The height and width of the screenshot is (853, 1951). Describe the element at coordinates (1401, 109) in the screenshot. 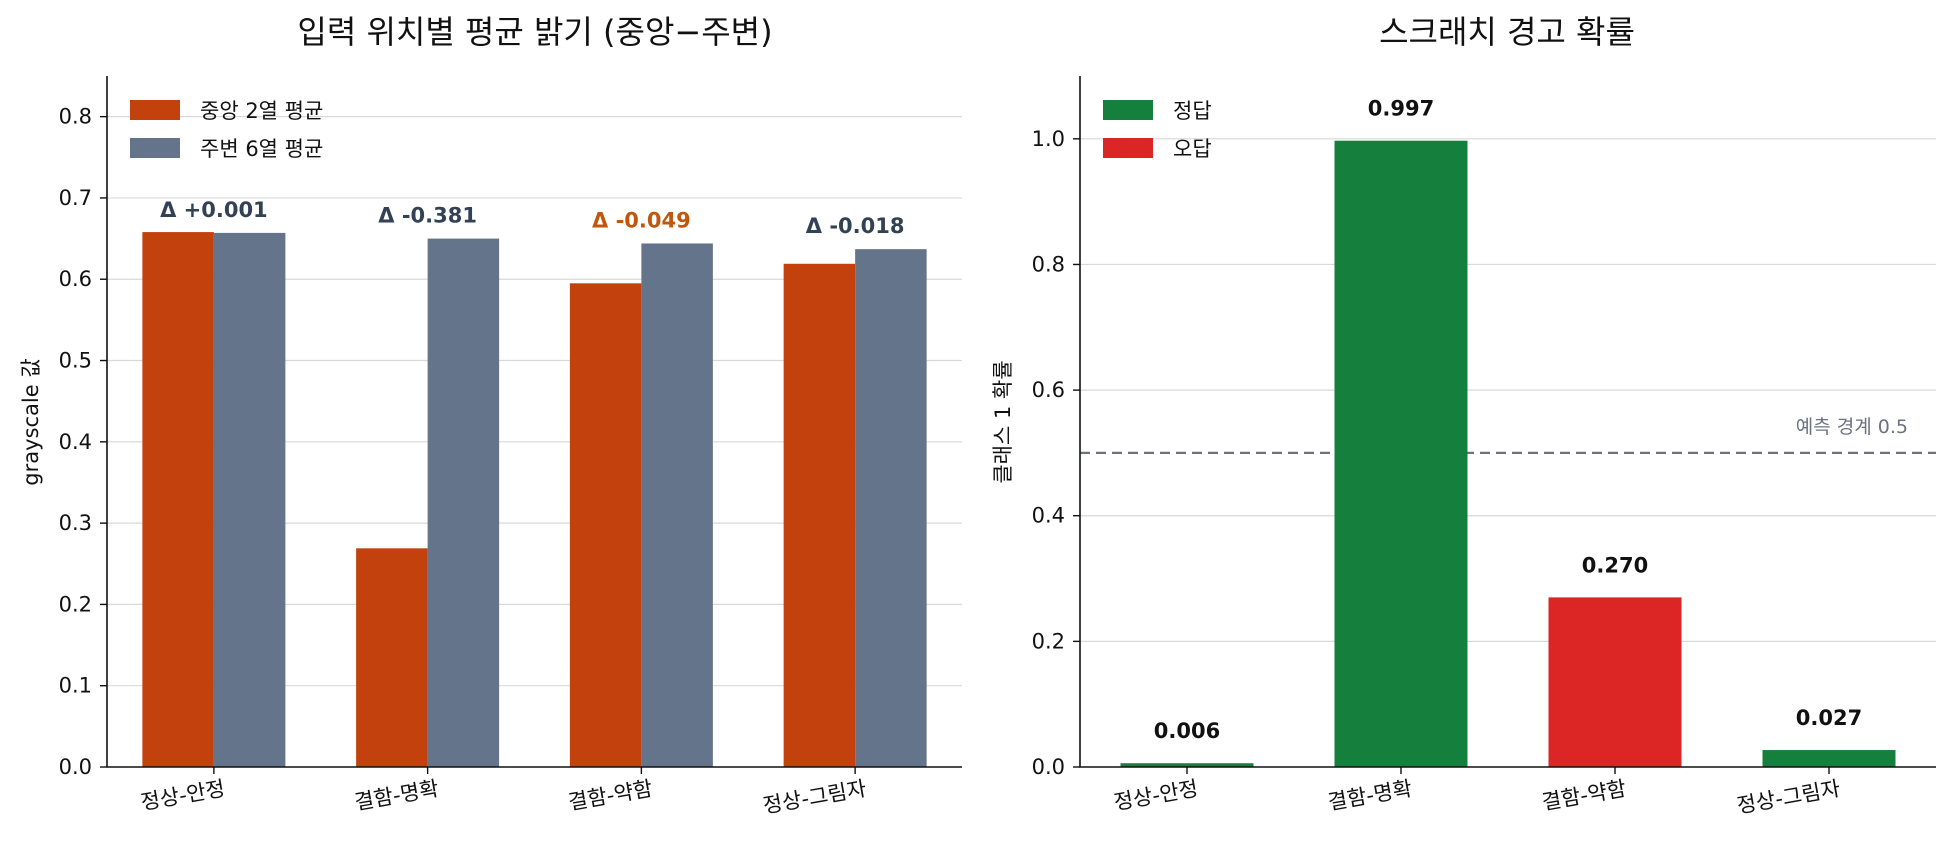

I see `probability-value-label: 0.997` at that location.